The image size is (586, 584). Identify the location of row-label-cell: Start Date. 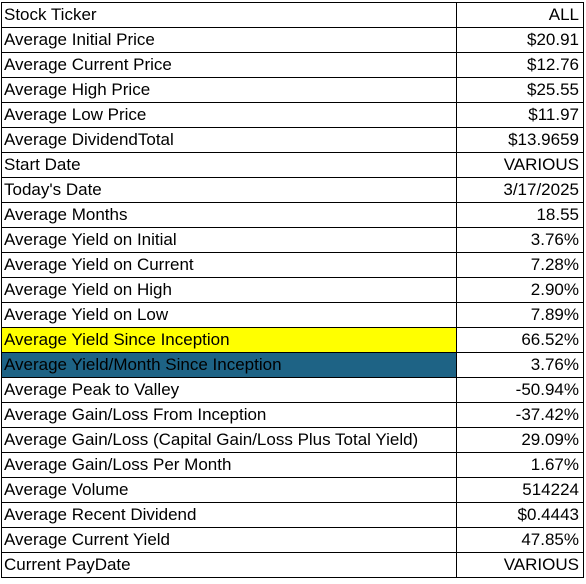
(229, 165).